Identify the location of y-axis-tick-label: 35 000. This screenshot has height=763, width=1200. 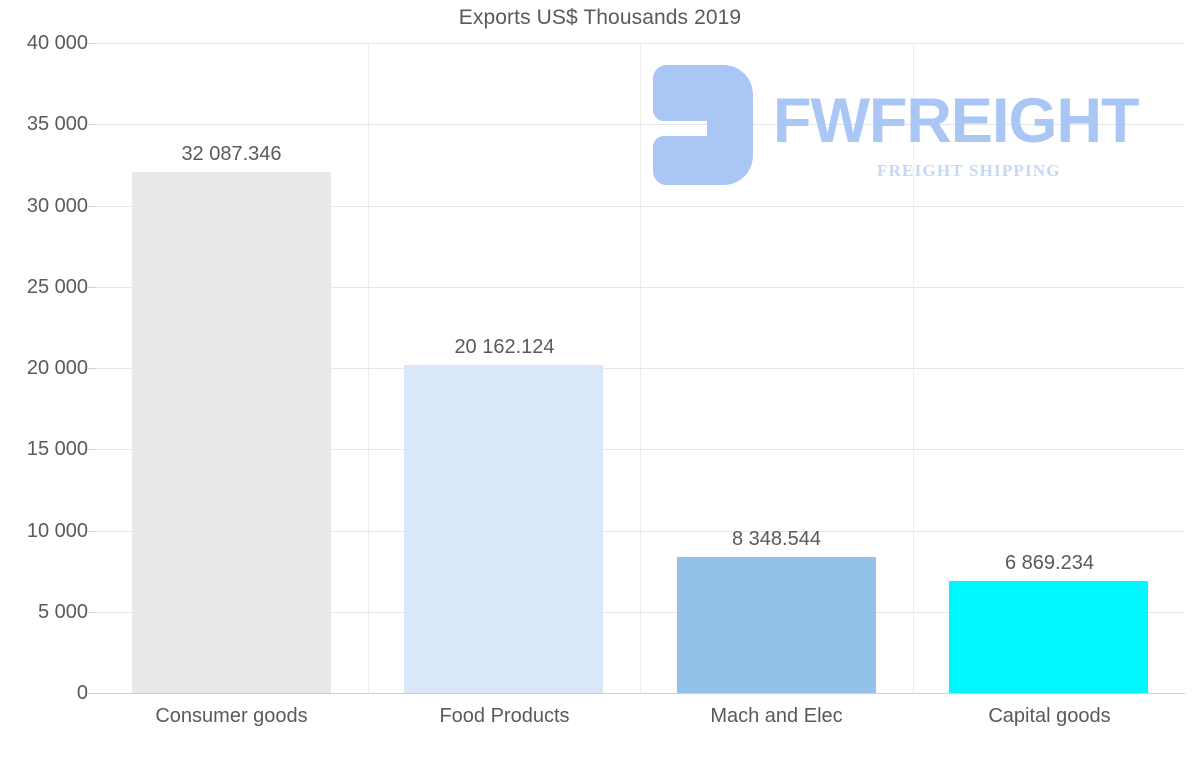
(57, 124).